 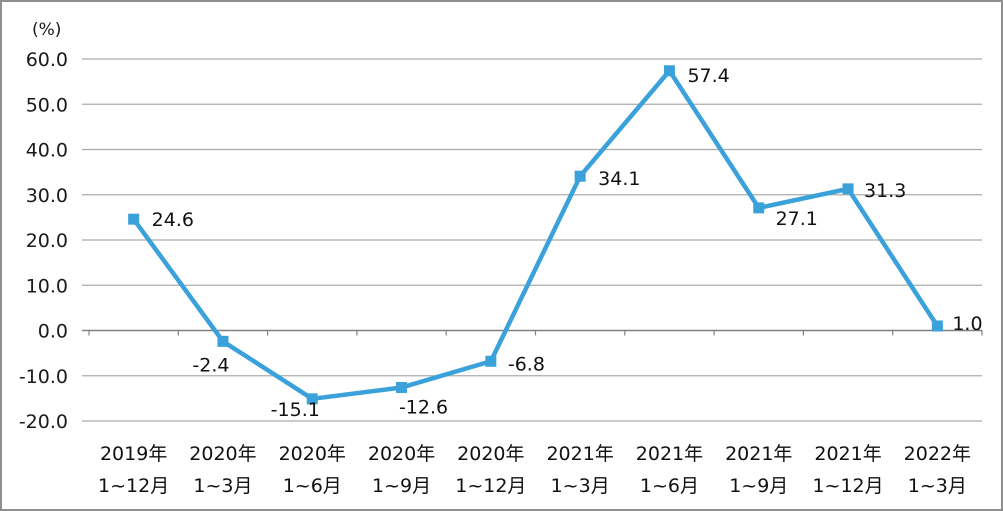 What do you see at coordinates (53, 332) in the screenshot?
I see `y-tick-label: 0.0` at bounding box center [53, 332].